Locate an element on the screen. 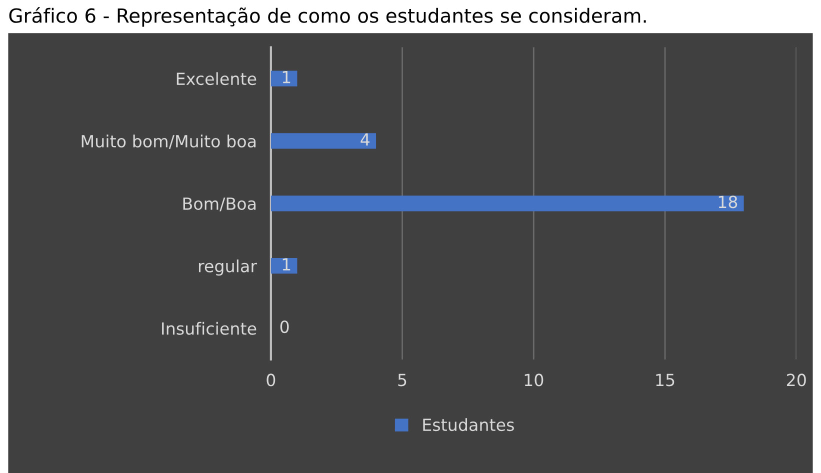 The image size is (821, 473). y-tick-label: Insuficiente is located at coordinates (209, 328).